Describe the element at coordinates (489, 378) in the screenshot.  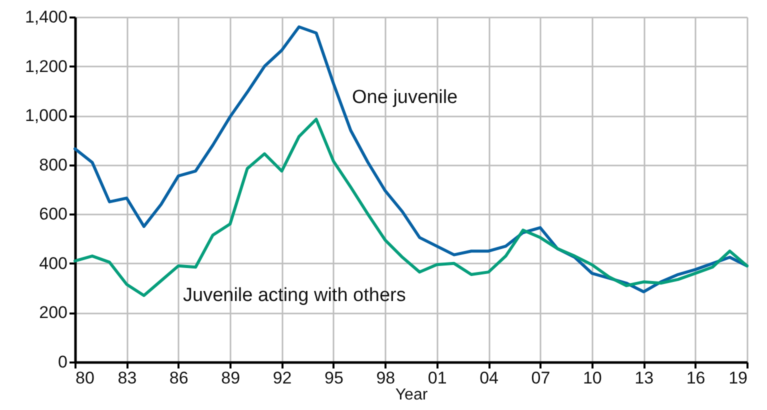
I see `x-tick-label: 04` at that location.